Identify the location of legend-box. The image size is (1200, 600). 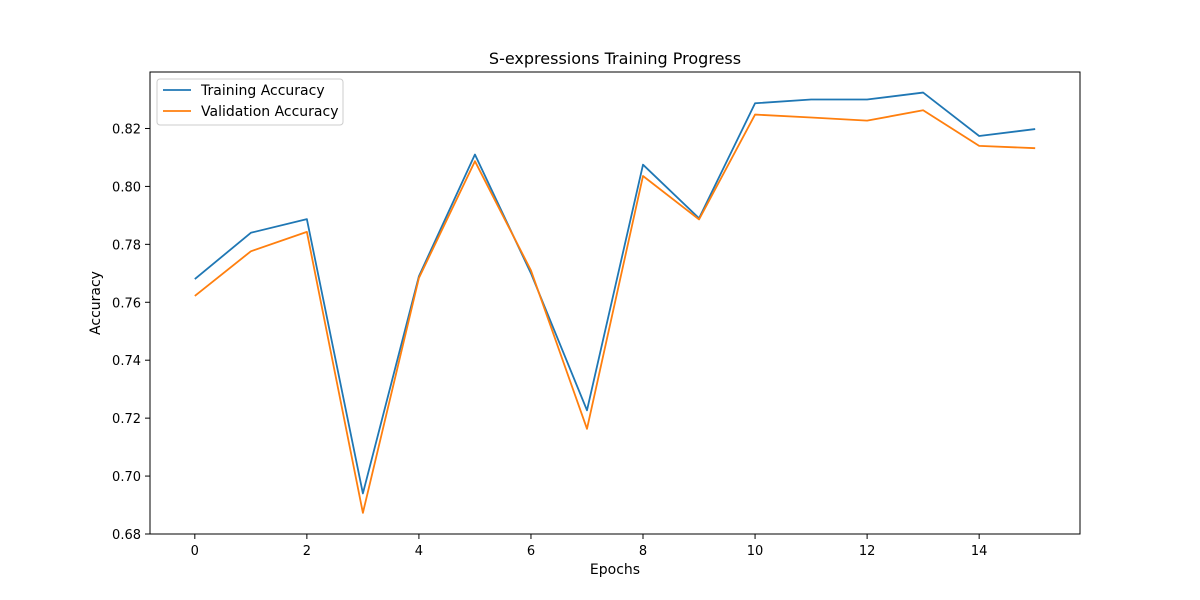
(250, 102).